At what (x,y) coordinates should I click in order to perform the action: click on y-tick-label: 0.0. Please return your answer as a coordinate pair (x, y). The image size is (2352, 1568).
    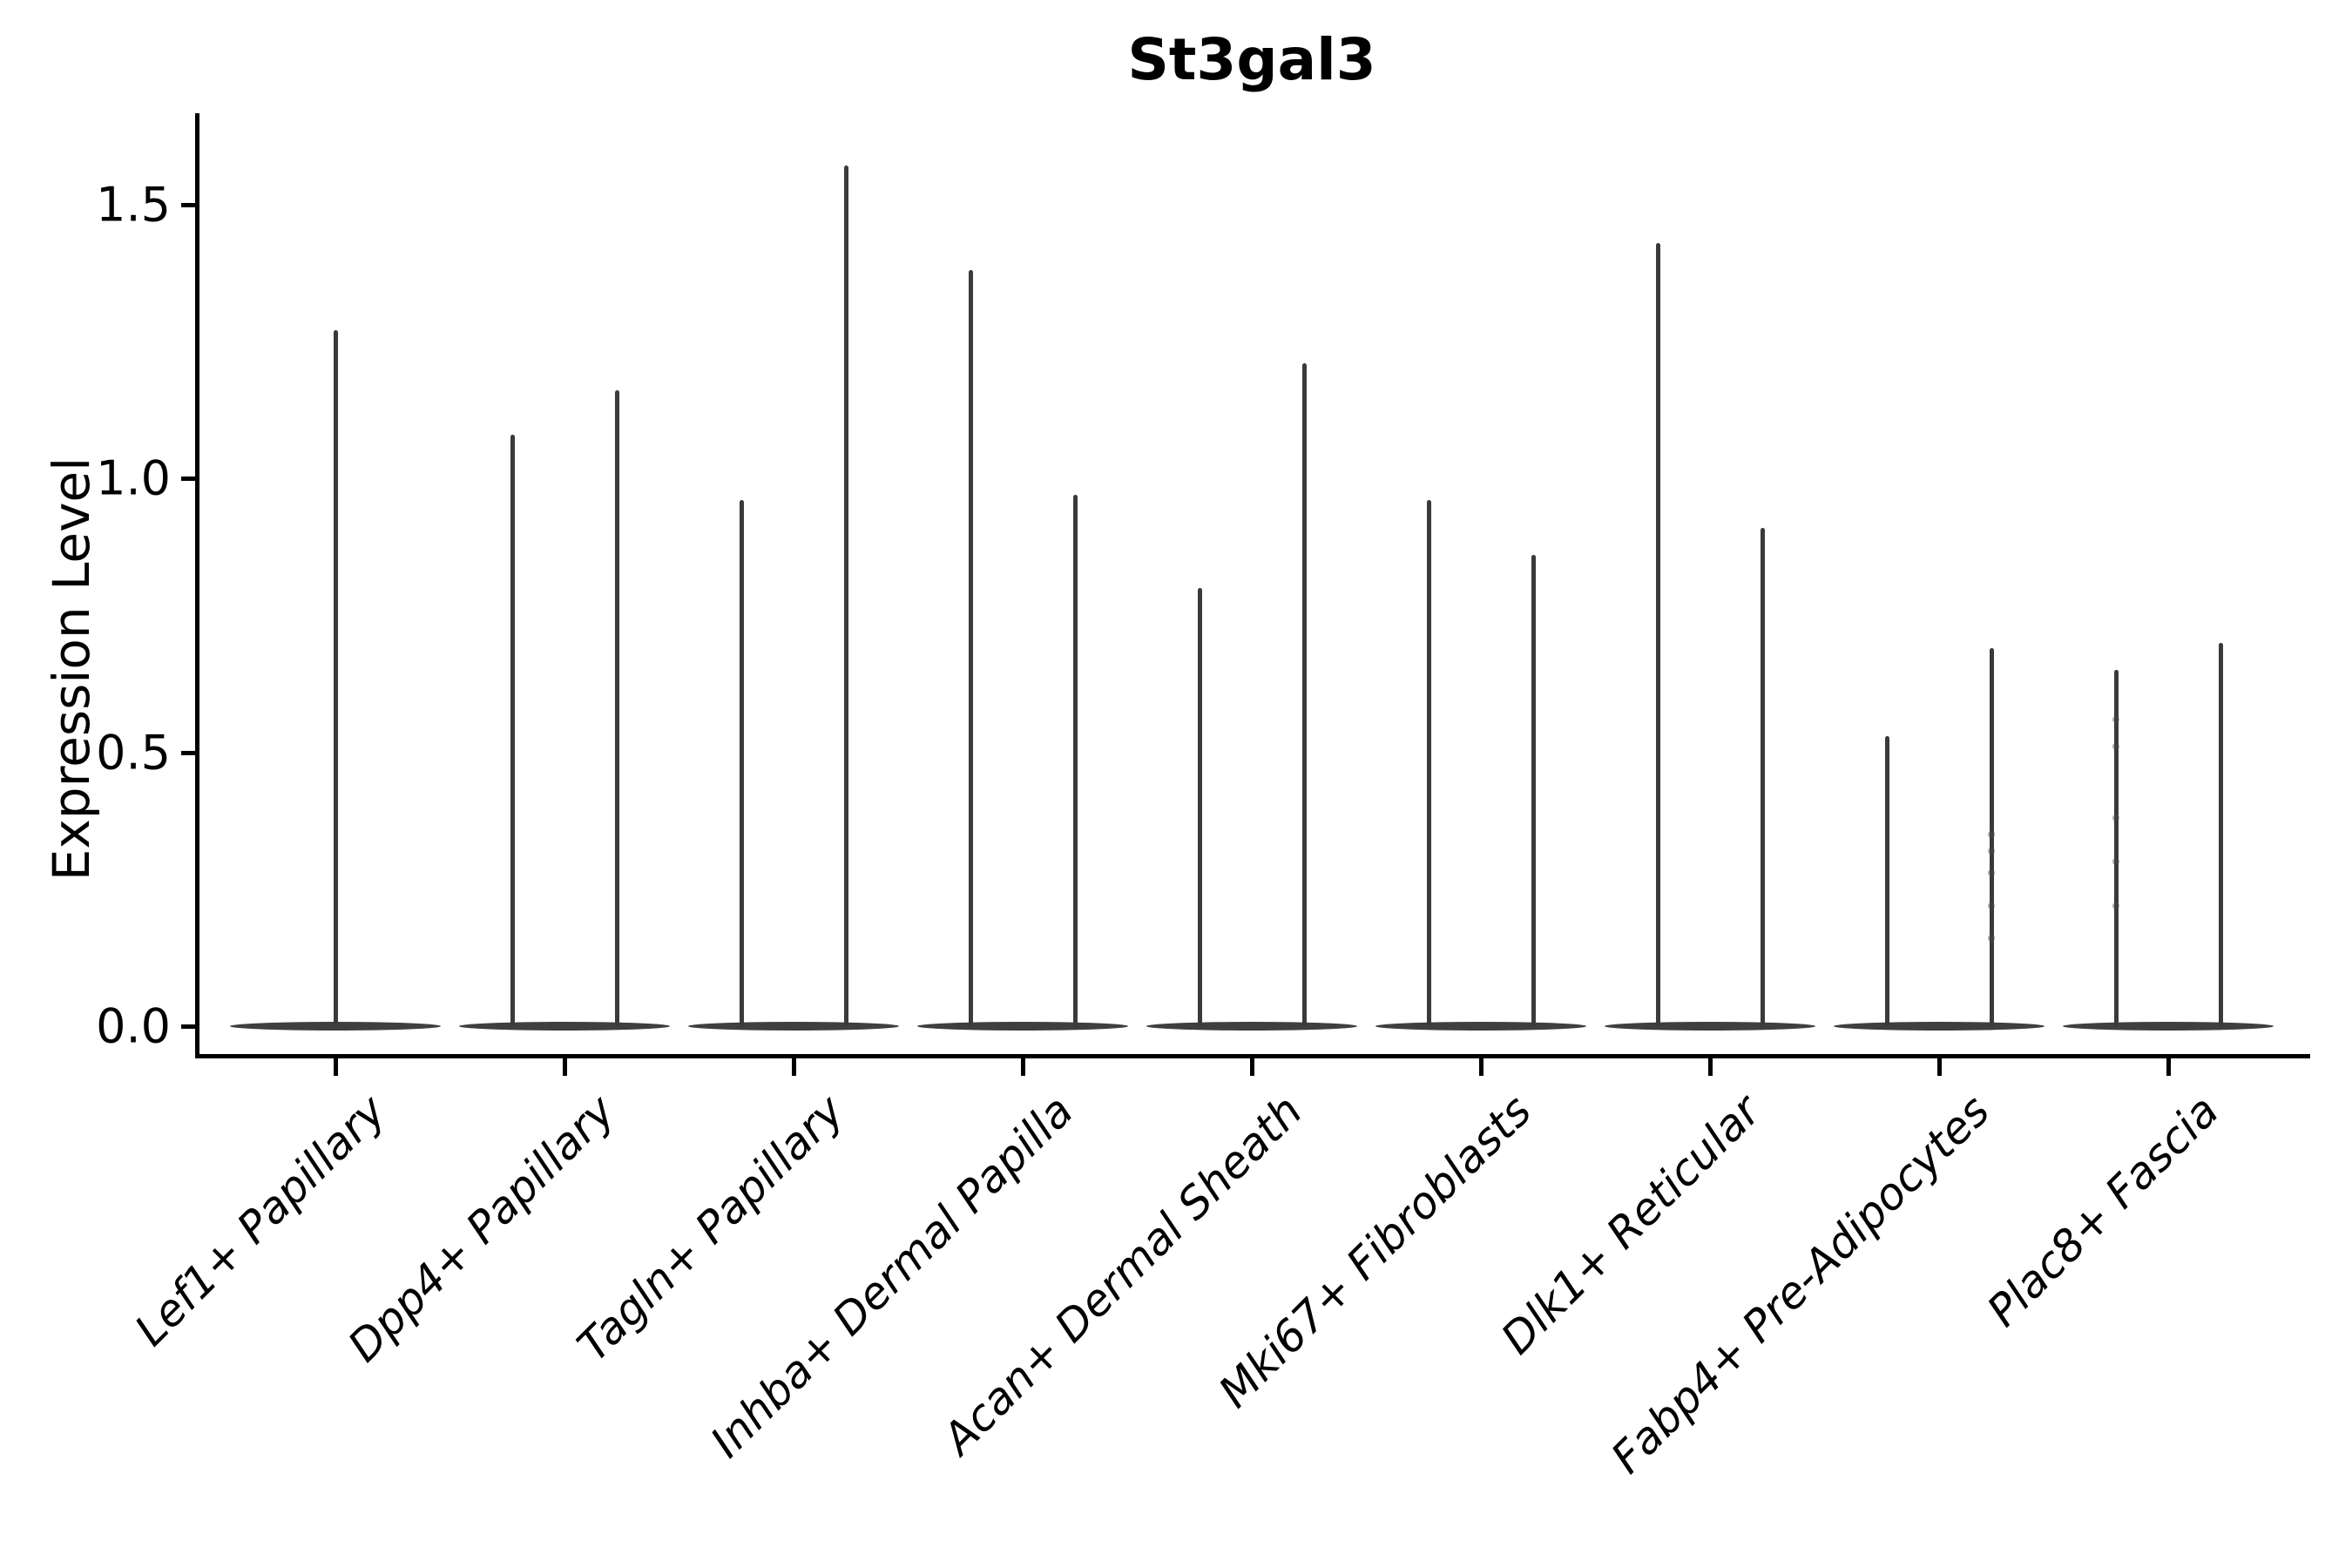
    Looking at the image, I should click on (134, 1026).